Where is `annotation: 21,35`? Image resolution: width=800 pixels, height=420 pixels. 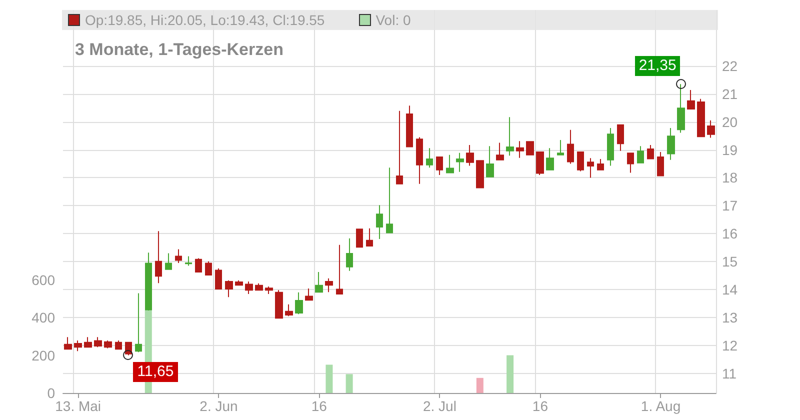 annotation: 21,35 is located at coordinates (657, 66).